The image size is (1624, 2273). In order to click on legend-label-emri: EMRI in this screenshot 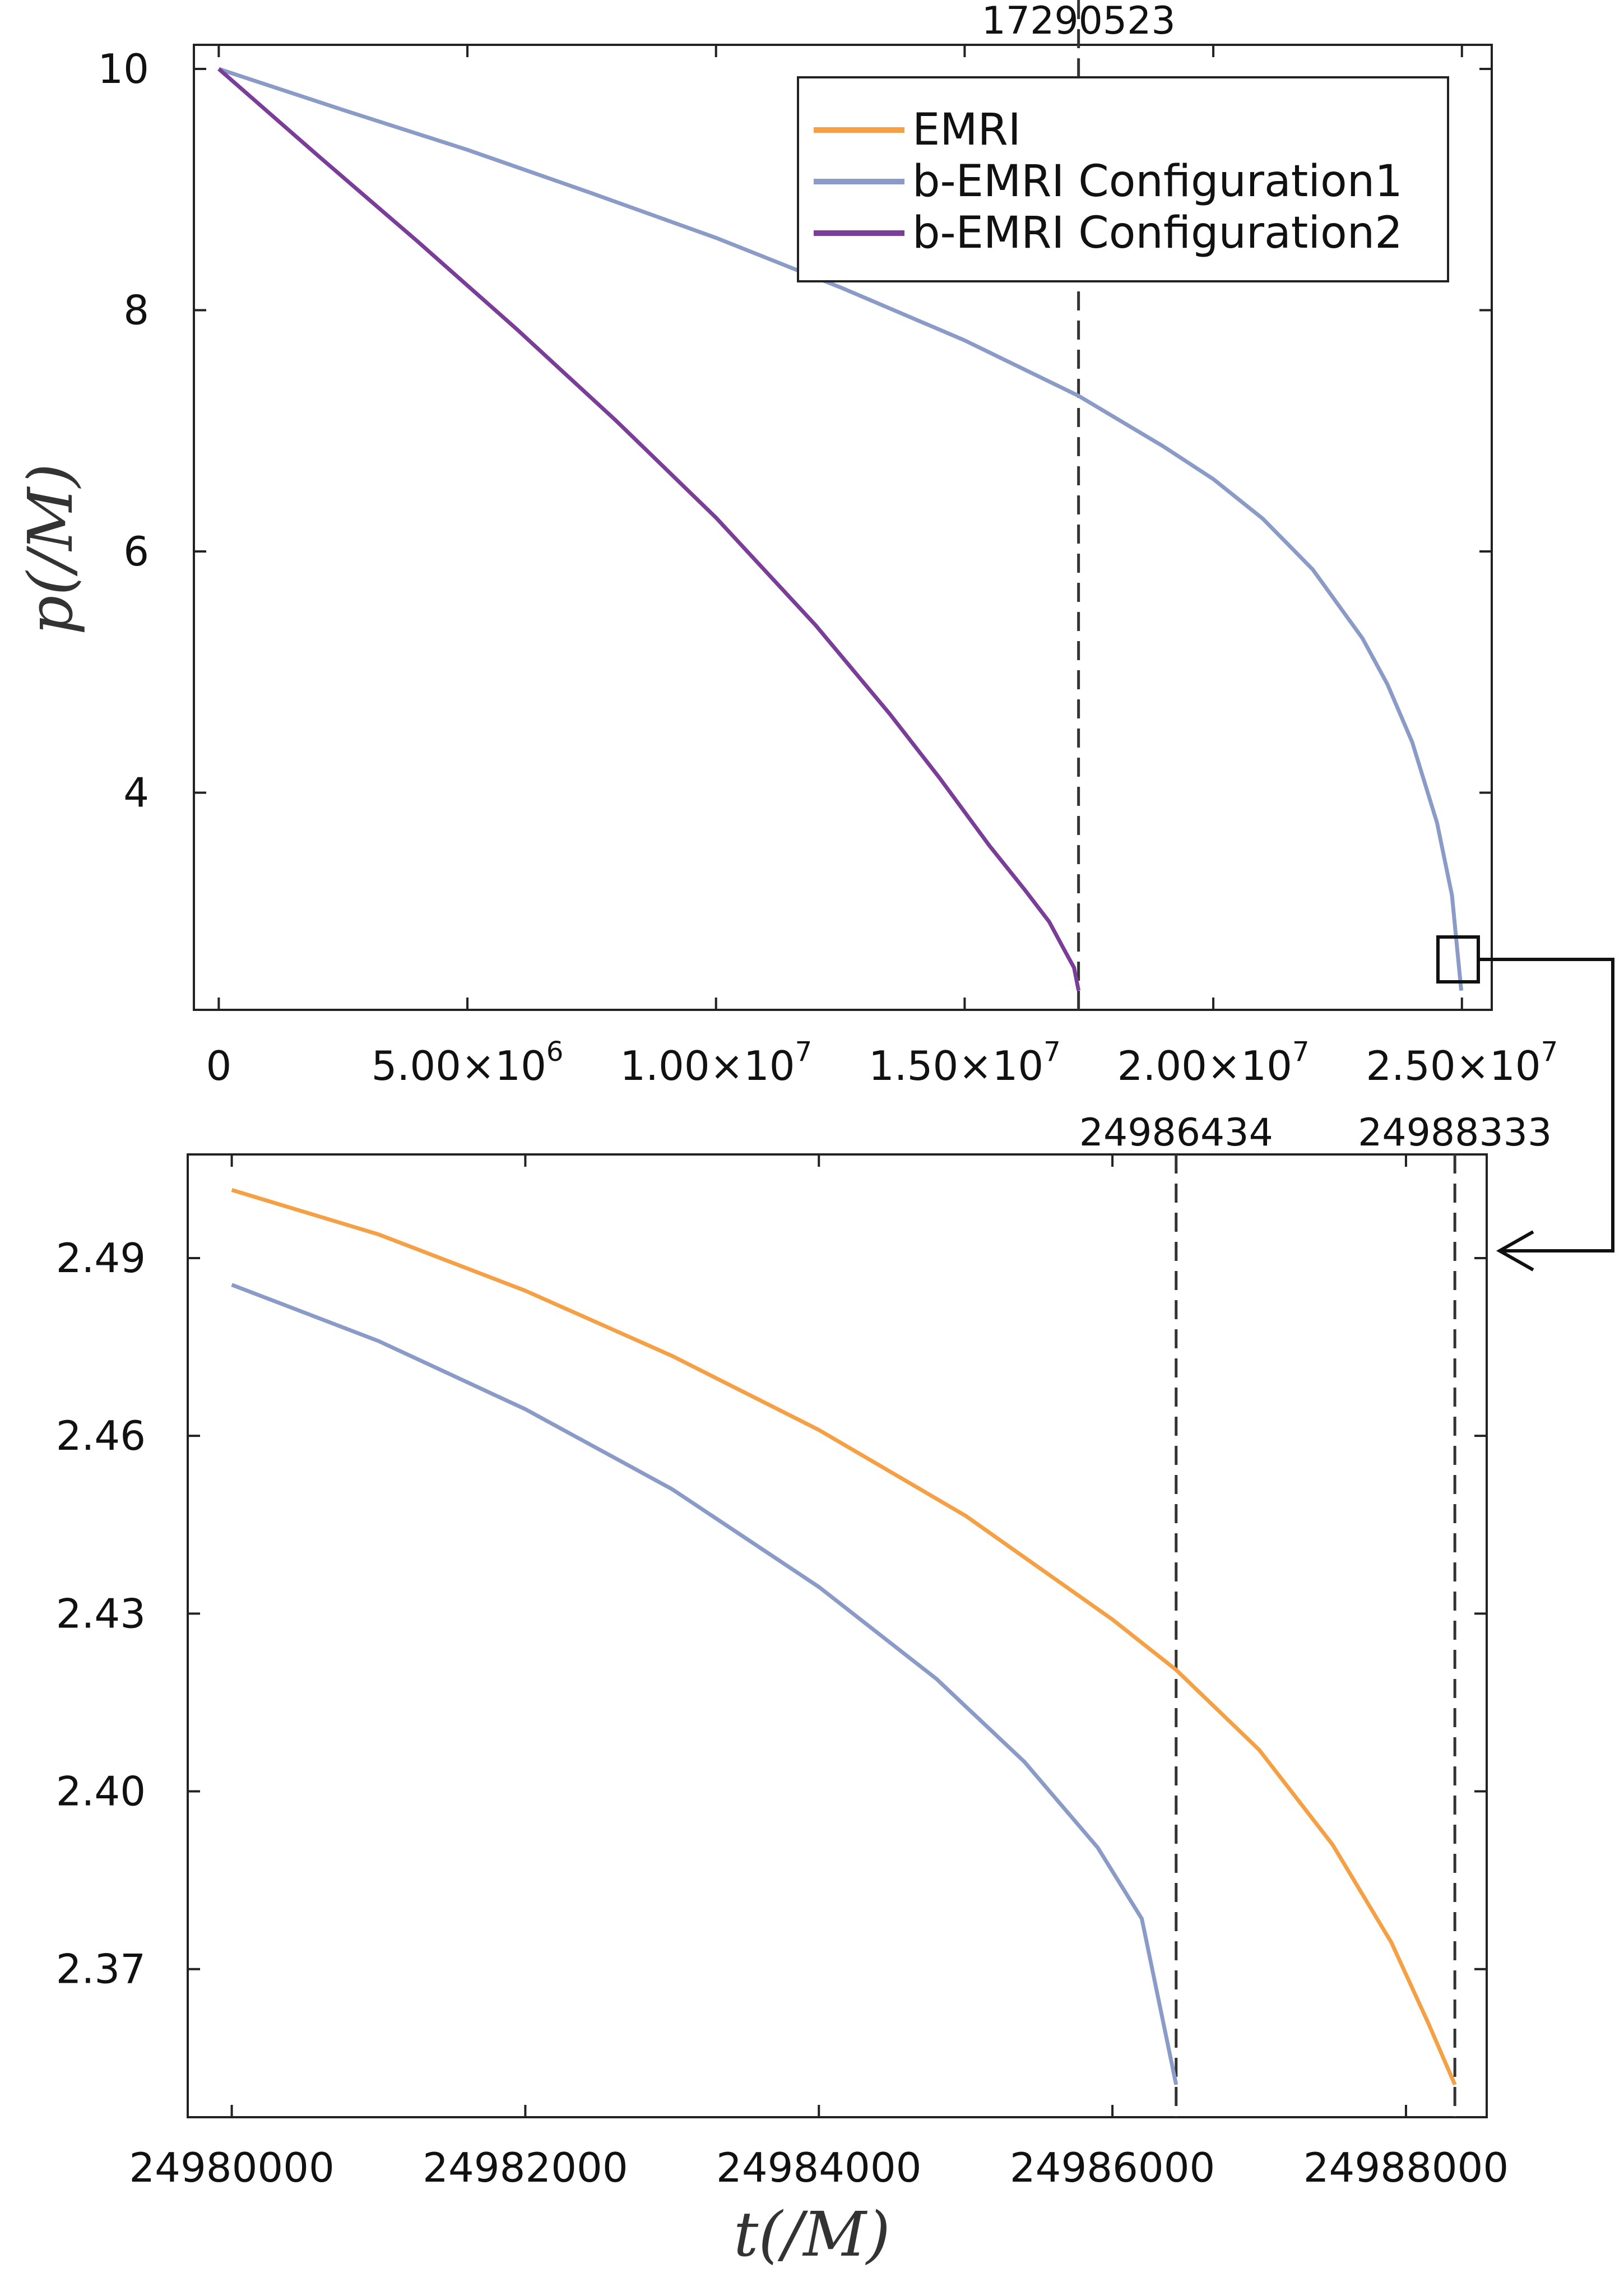, I will do `click(967, 130)`.